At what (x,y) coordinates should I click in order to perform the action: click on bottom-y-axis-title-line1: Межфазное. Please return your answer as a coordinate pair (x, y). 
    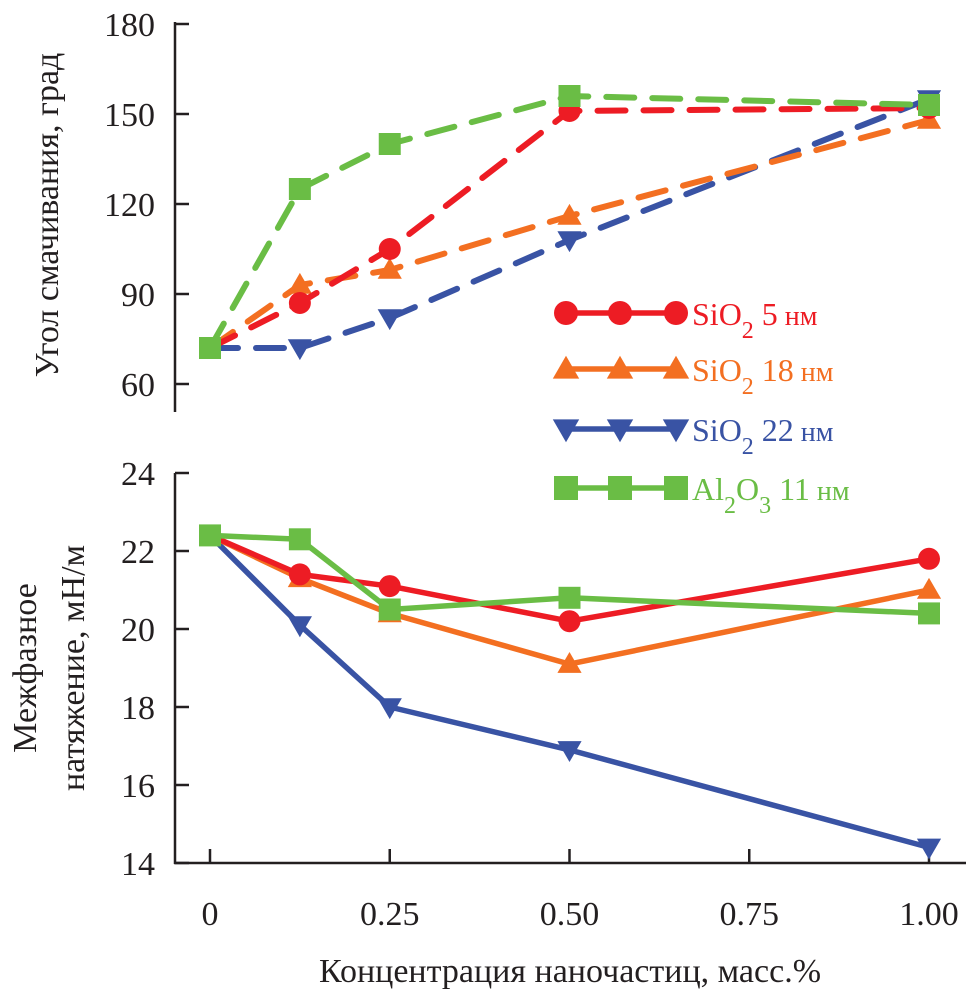
    Looking at the image, I should click on (25, 668).